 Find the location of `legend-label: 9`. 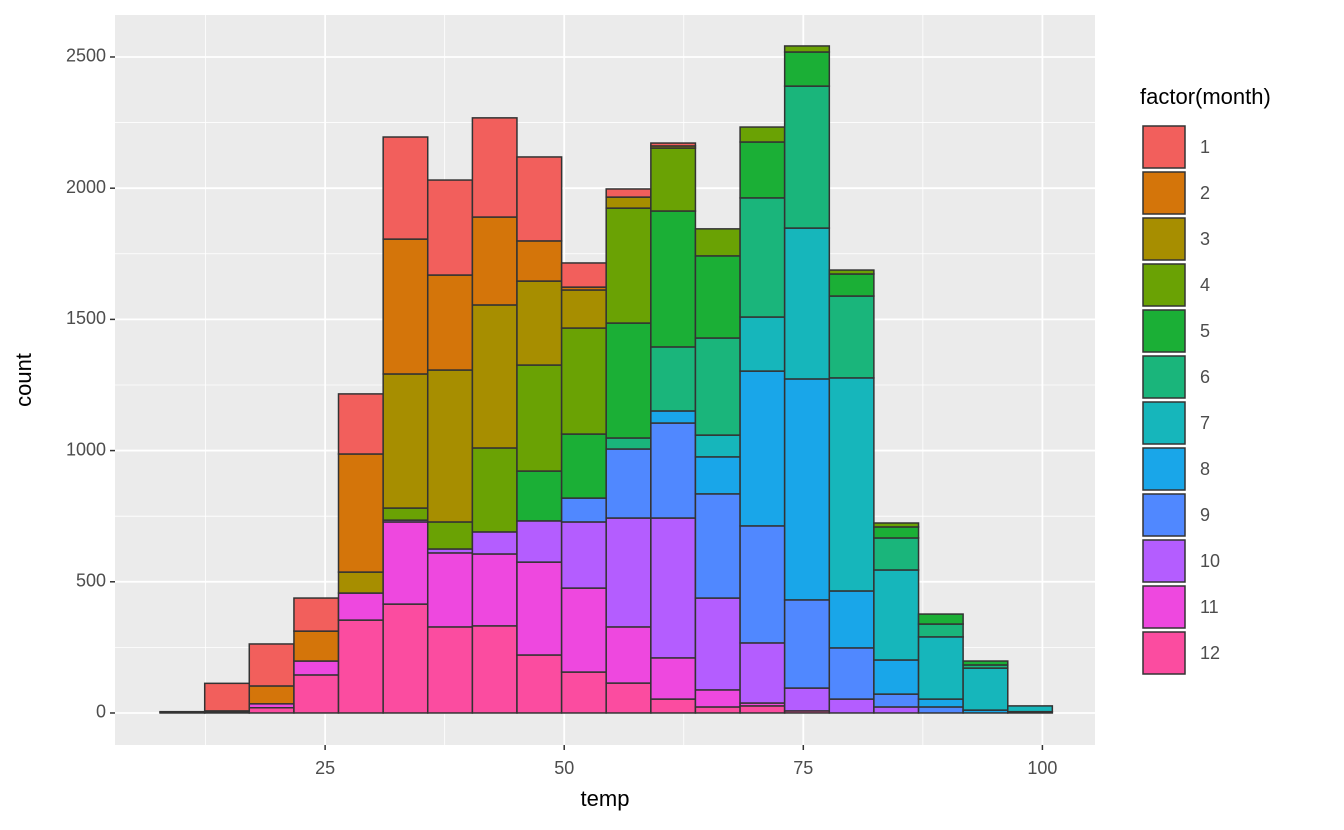

legend-label: 9 is located at coordinates (1205, 515).